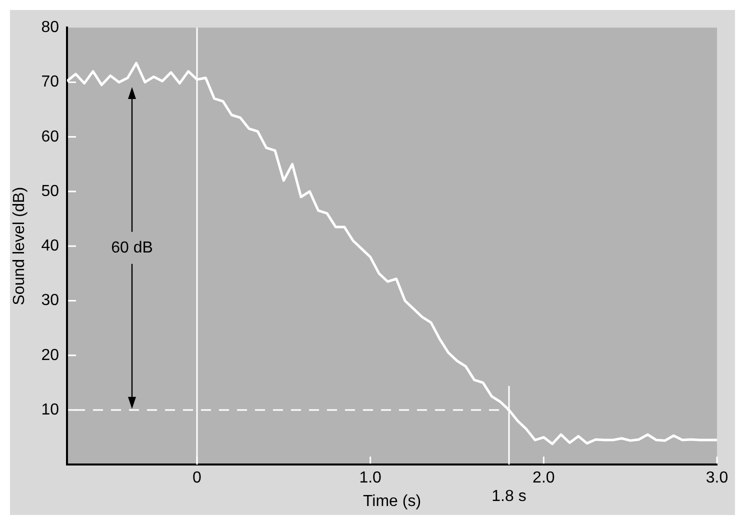 This screenshot has height=525, width=745. Describe the element at coordinates (197, 478) in the screenshot. I see `x-tick-label: 0` at that location.